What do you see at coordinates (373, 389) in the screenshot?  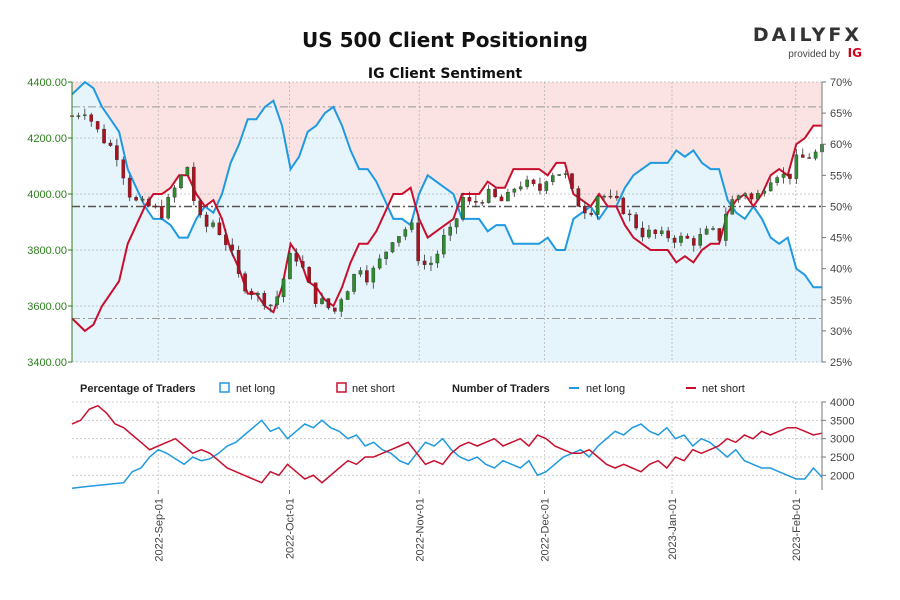 I see `legend-pct-short-label: net short` at bounding box center [373, 389].